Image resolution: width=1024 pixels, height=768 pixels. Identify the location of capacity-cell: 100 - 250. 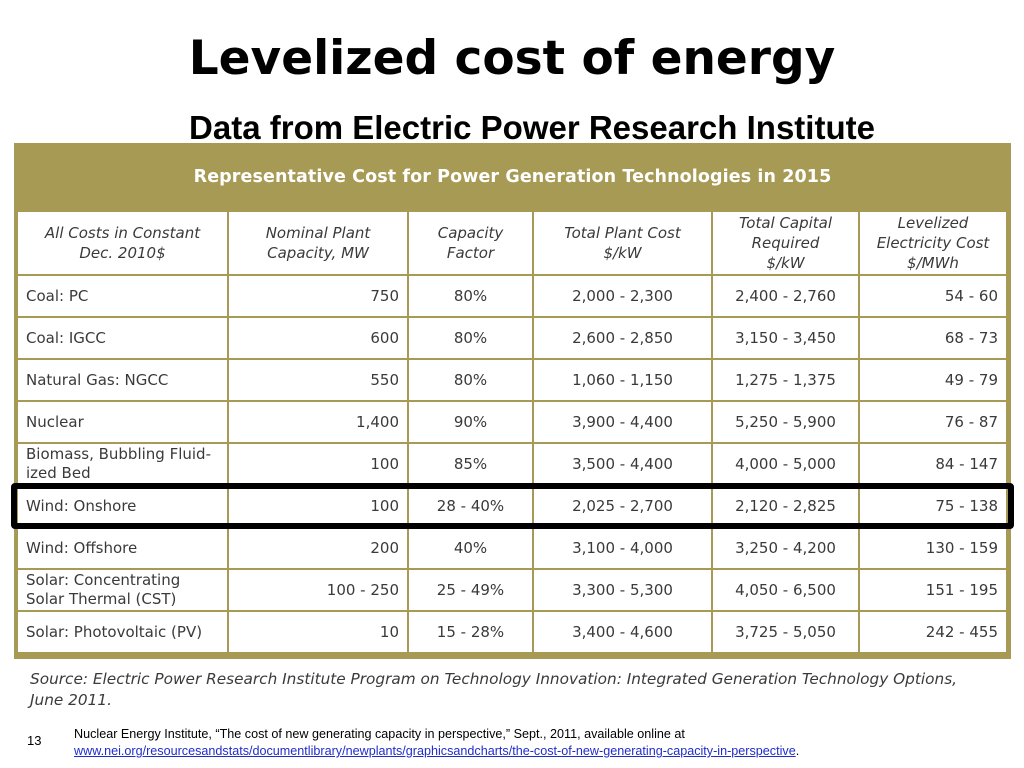
(318, 590).